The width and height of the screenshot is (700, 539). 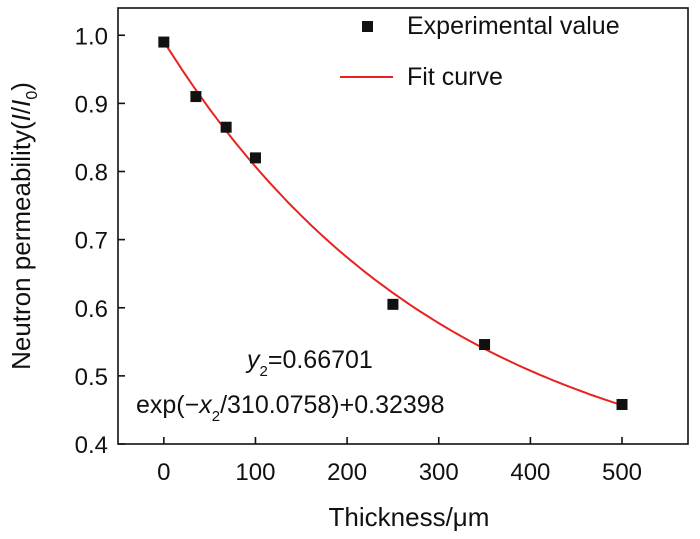 What do you see at coordinates (91, 377) in the screenshot?
I see `y-tick-label: 0.5` at bounding box center [91, 377].